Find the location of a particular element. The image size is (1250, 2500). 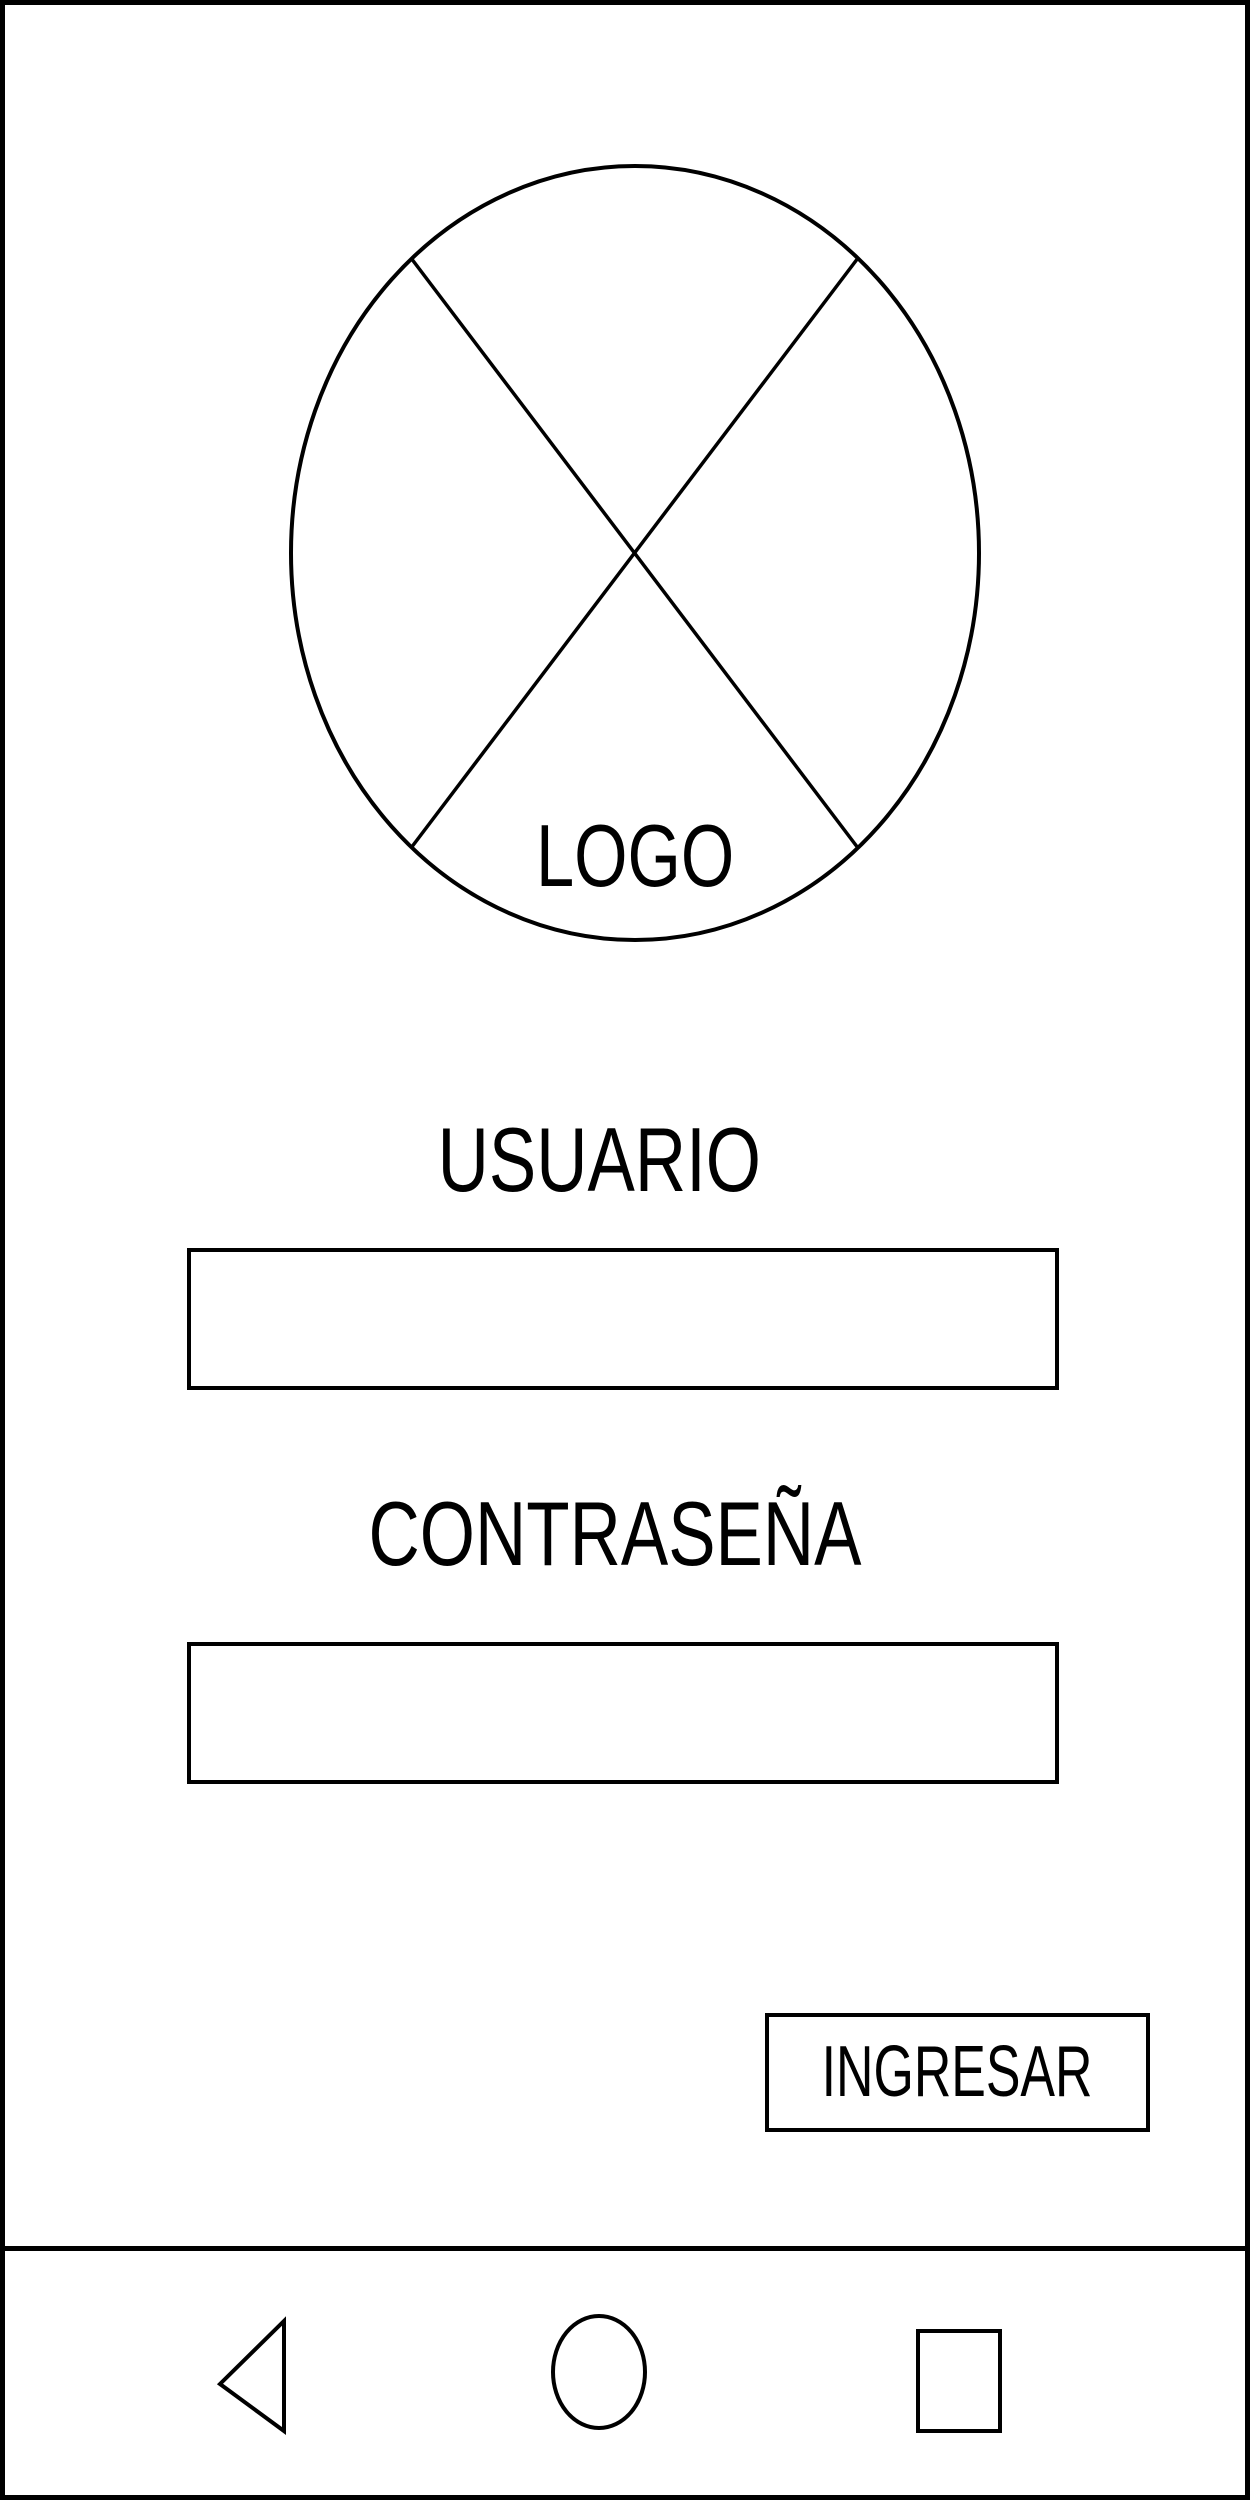

password-label: CONTRASEÑA is located at coordinates (615, 1535).